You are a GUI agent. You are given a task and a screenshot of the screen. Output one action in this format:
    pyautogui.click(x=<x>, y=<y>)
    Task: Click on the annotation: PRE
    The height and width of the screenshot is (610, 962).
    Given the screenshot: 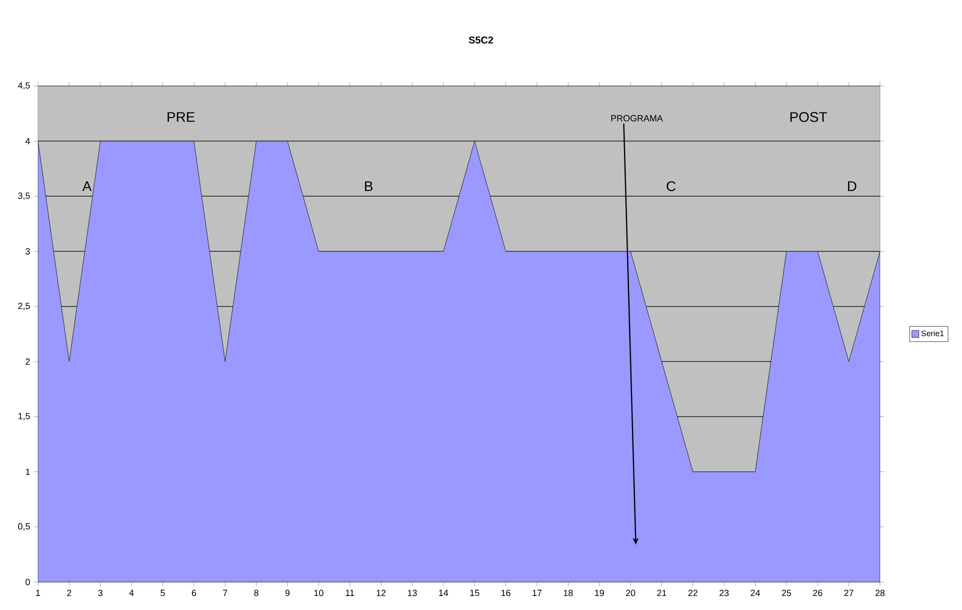 What is the action you would take?
    pyautogui.click(x=181, y=117)
    